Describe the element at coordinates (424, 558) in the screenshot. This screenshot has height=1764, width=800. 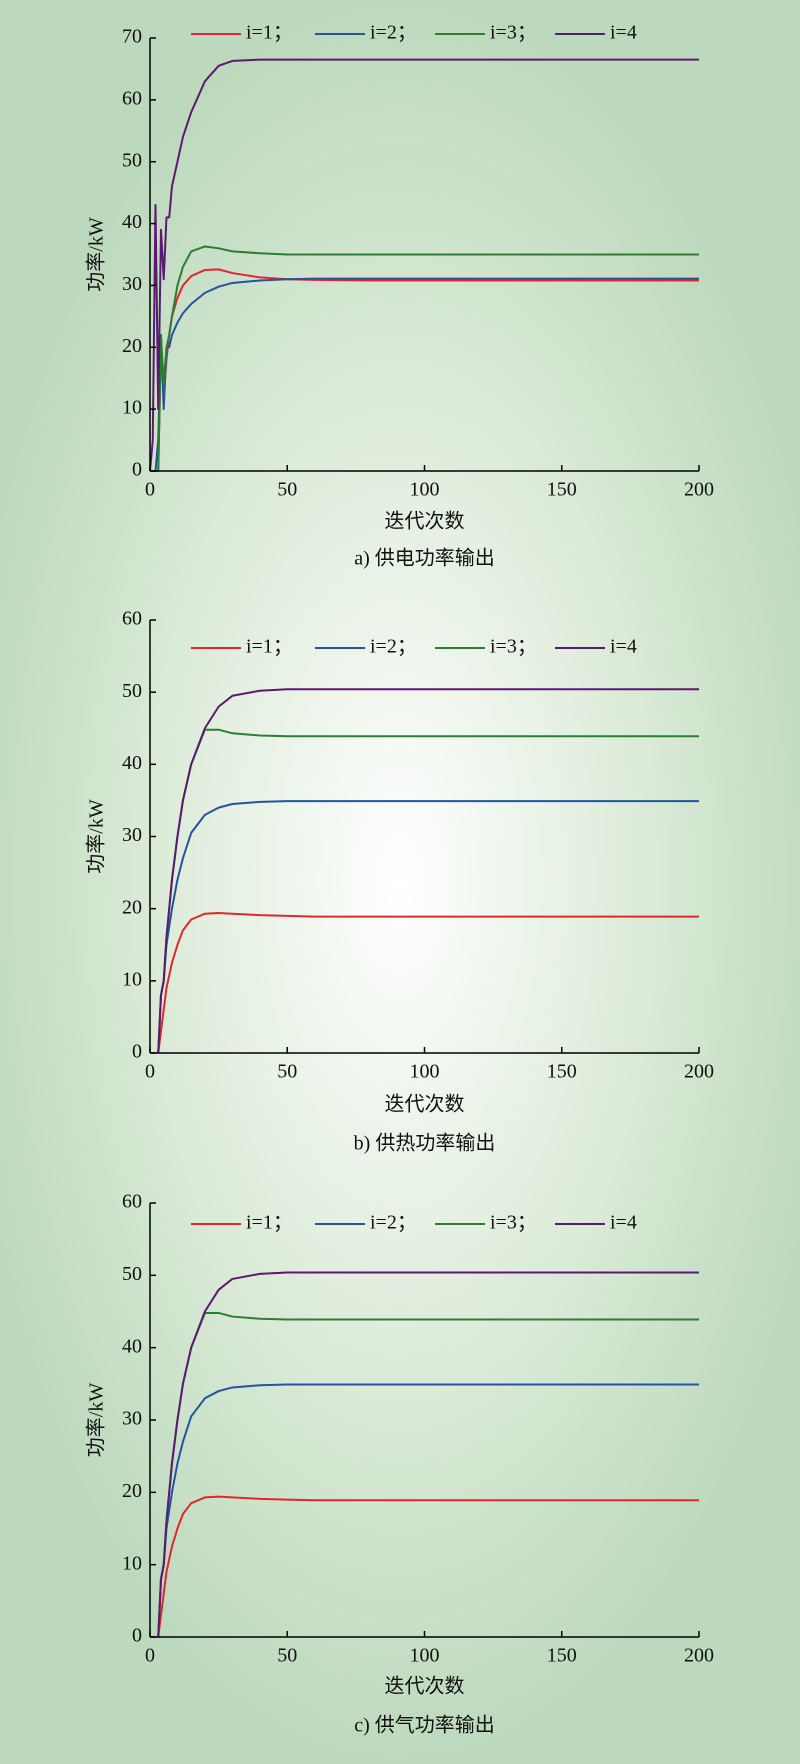
I see `caption: a) 供电功率输出` at that location.